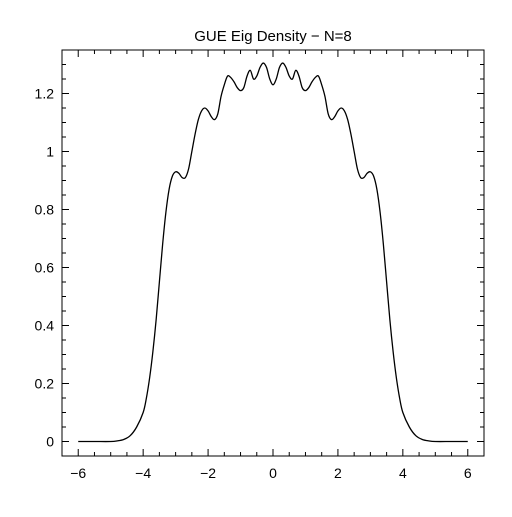  I want to click on y-tick-label: 1.2, so click(45, 94).